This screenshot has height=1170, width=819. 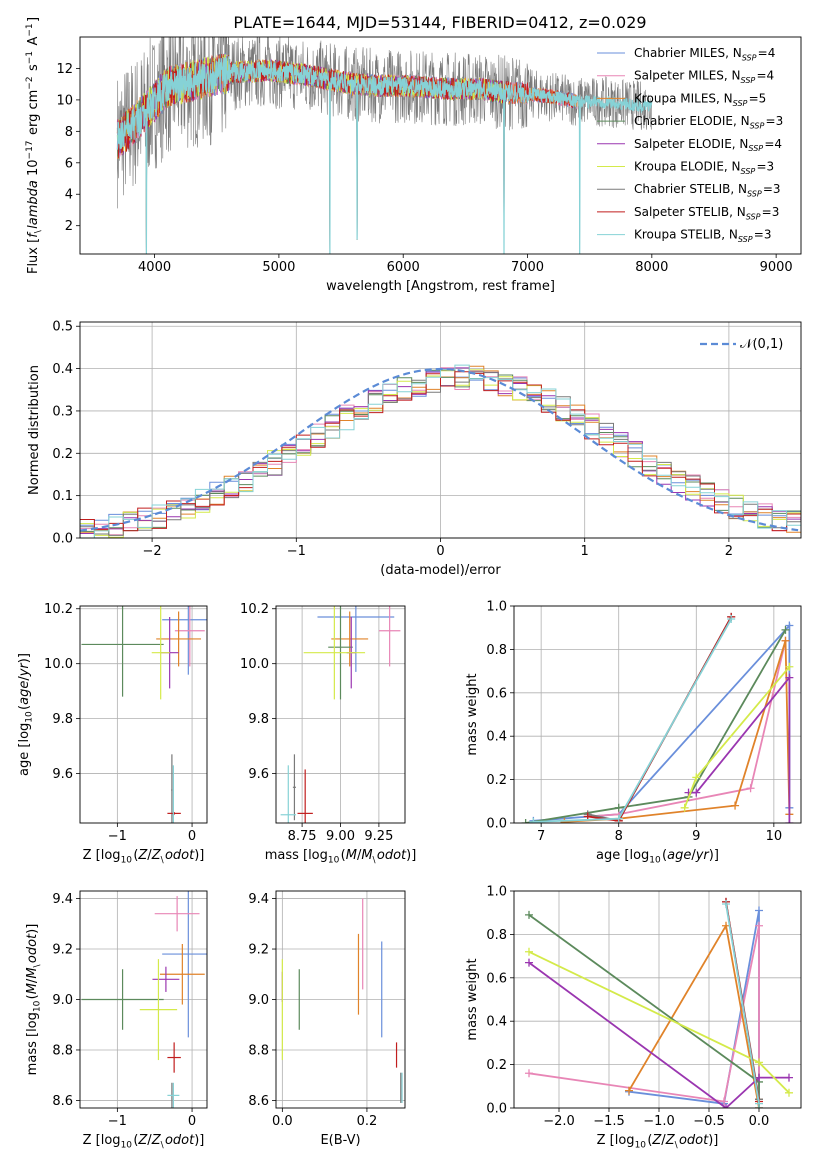 What do you see at coordinates (700, 99) in the screenshot?
I see `legend-label-kroupa-miles: Kroupa MILES, NSSP =5` at bounding box center [700, 99].